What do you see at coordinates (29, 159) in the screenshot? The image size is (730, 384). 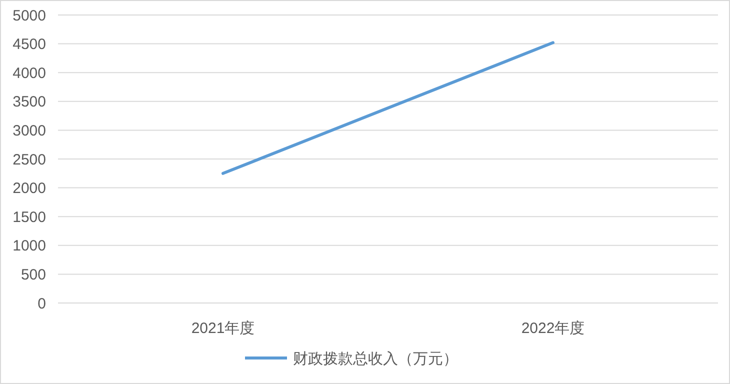 I see `y-tick-label: 2500` at bounding box center [29, 159].